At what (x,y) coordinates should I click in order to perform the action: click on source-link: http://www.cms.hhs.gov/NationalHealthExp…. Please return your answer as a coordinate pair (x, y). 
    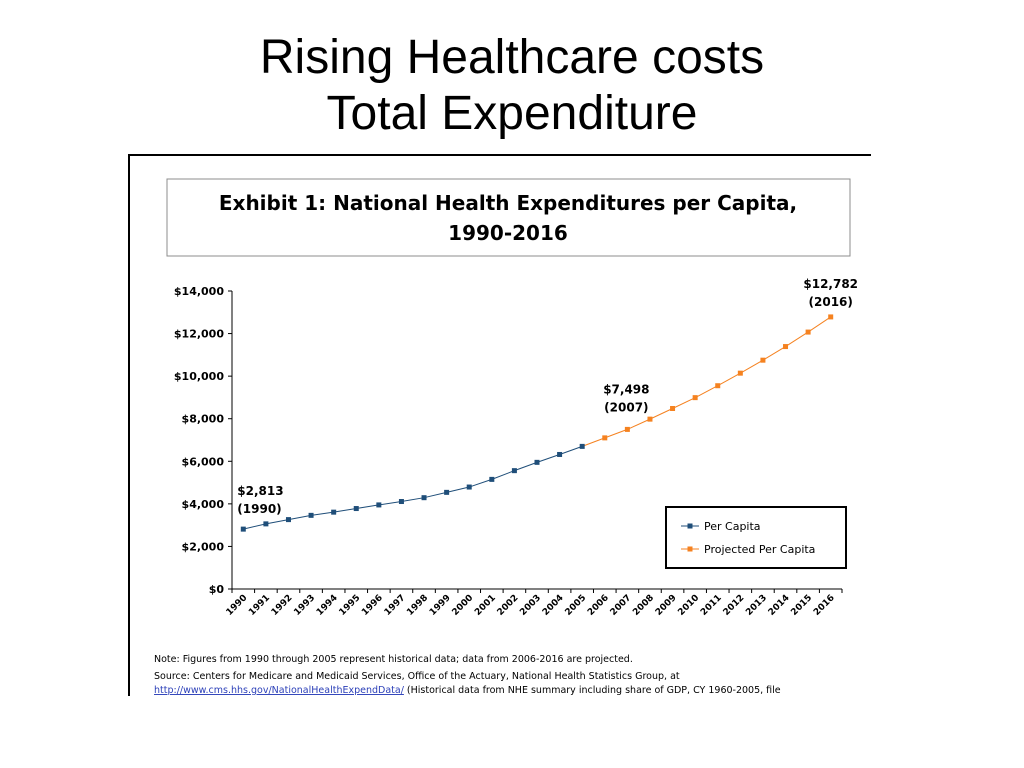
    Looking at the image, I should click on (279, 690).